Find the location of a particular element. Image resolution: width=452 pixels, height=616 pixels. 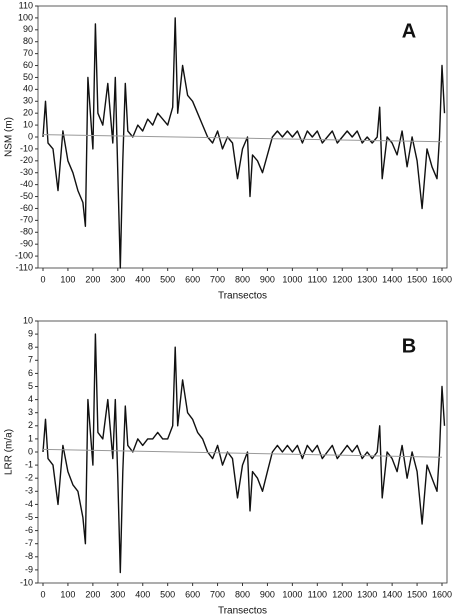

y-tick-label: -110 is located at coordinates (24, 267).